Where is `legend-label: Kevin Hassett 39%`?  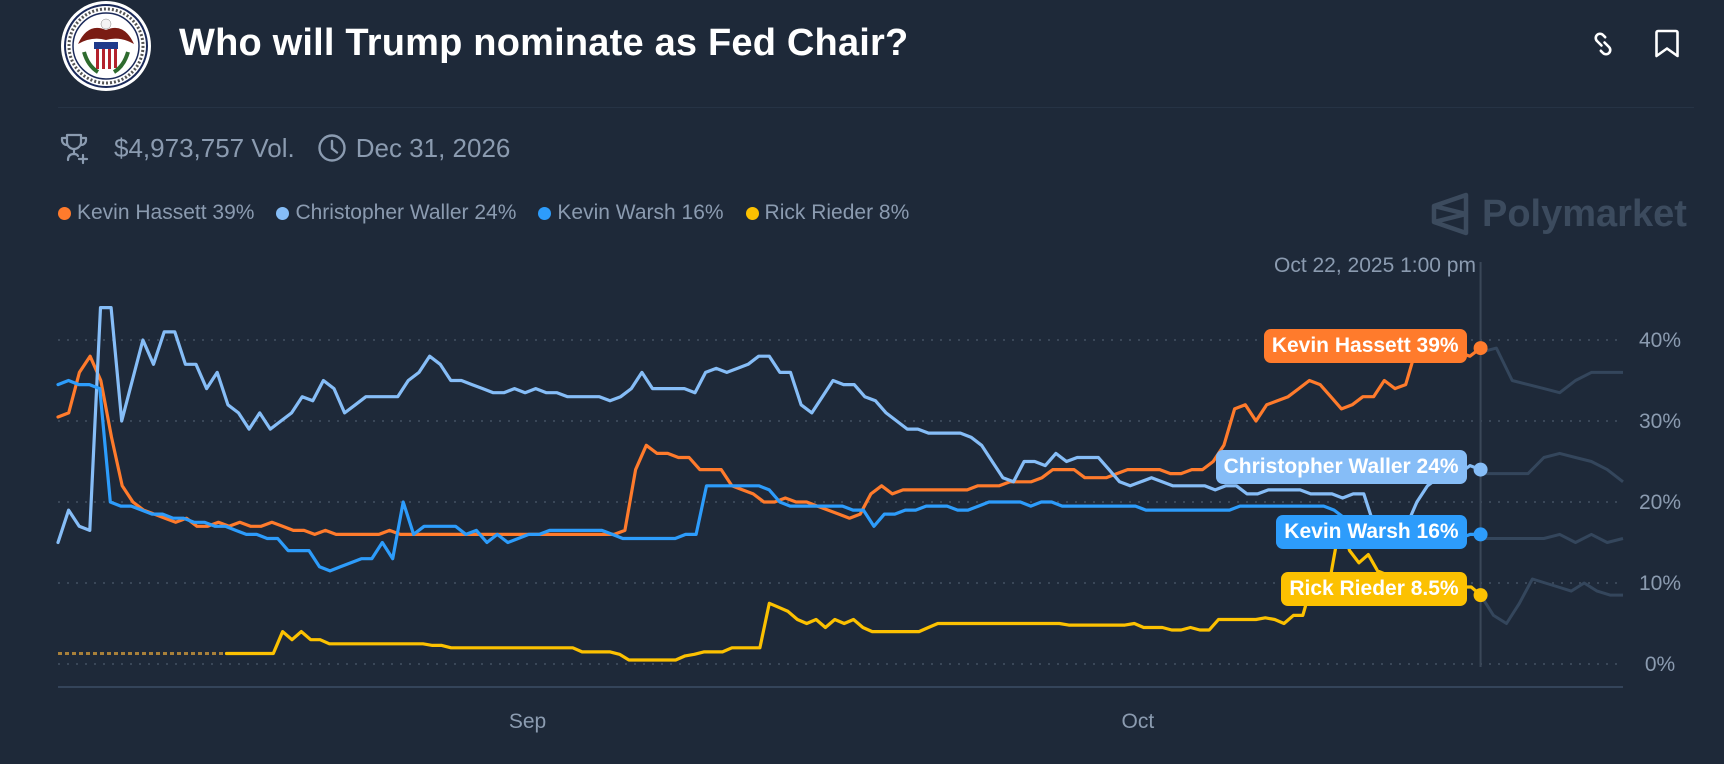 legend-label: Kevin Hassett 39% is located at coordinates (166, 212).